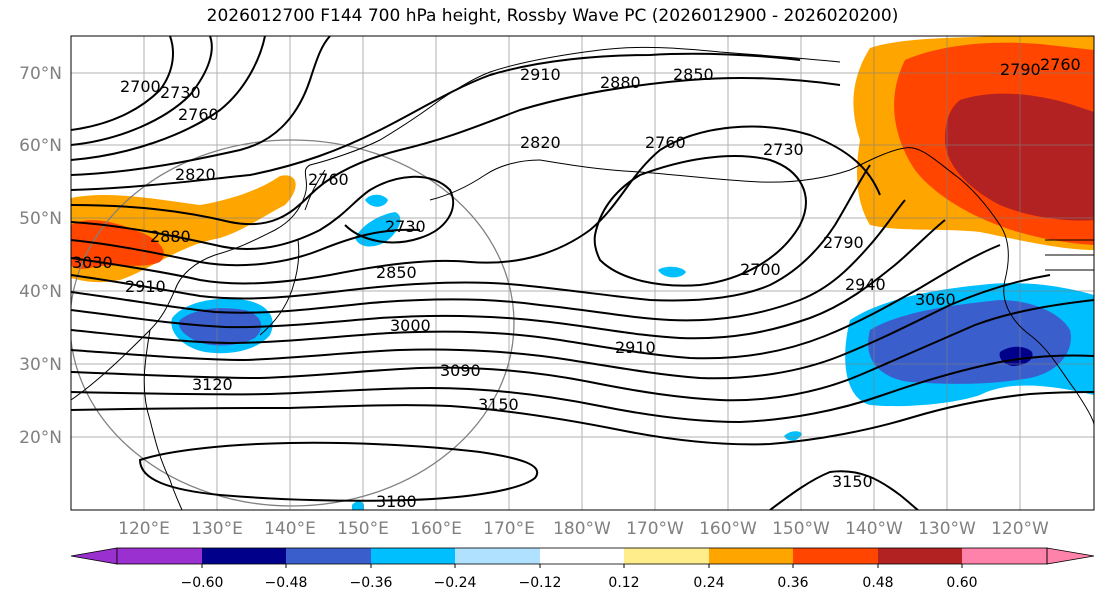  Describe the element at coordinates (396, 501) in the screenshot. I see `contour-label: 3180` at that location.